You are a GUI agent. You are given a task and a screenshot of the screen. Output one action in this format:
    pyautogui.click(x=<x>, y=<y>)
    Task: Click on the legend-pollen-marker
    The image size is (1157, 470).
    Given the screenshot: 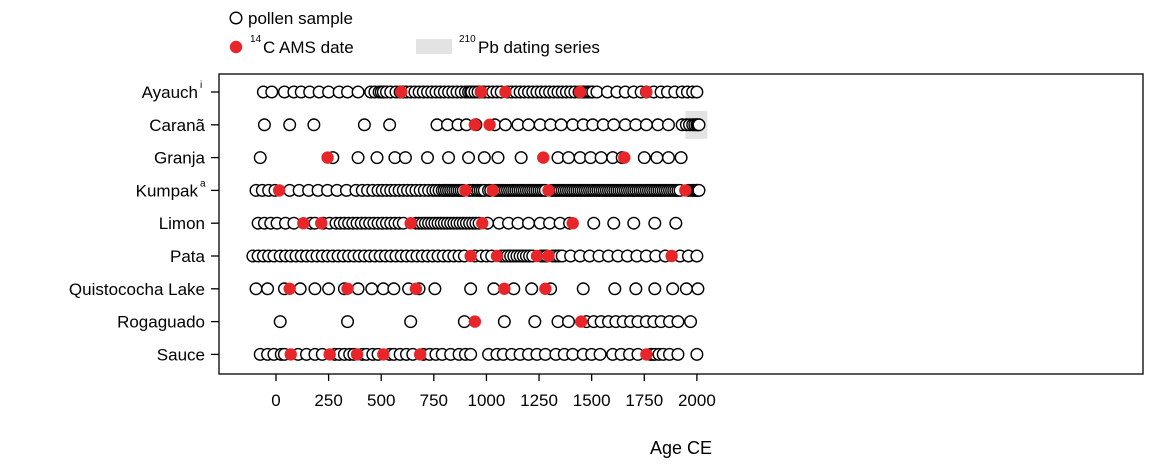 What is the action you would take?
    pyautogui.click(x=236, y=18)
    